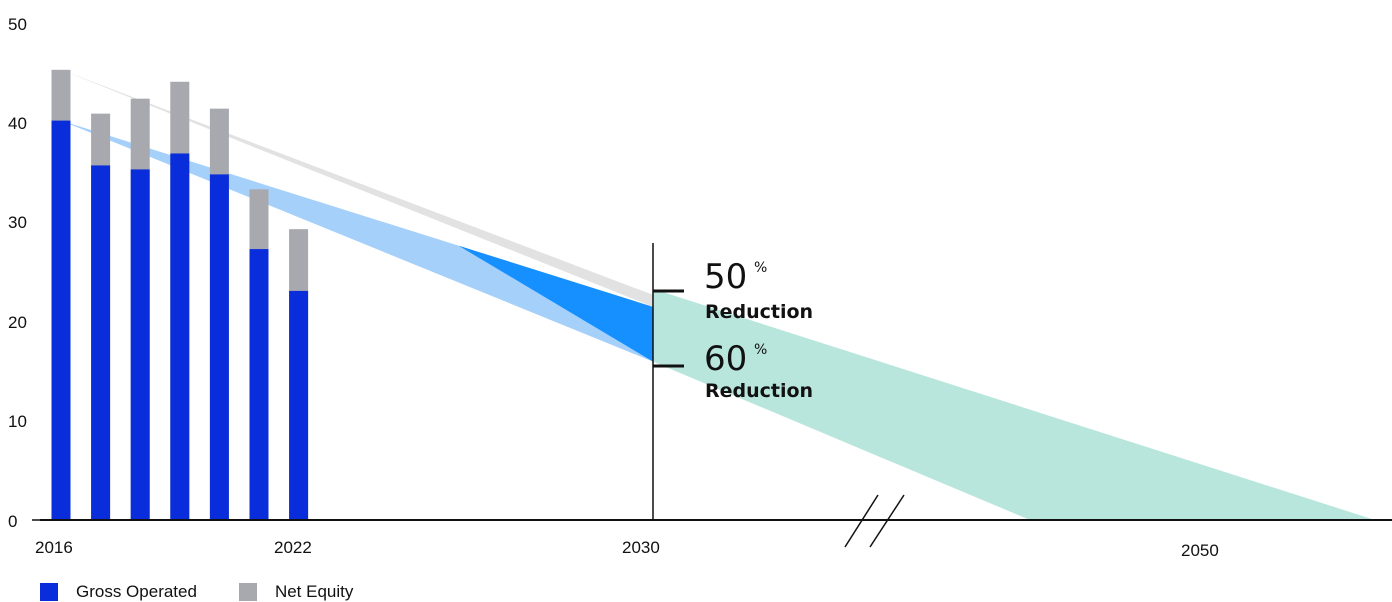 This screenshot has height=602, width=1392. What do you see at coordinates (760, 268) in the screenshot?
I see `annotation-50-unit: %` at bounding box center [760, 268].